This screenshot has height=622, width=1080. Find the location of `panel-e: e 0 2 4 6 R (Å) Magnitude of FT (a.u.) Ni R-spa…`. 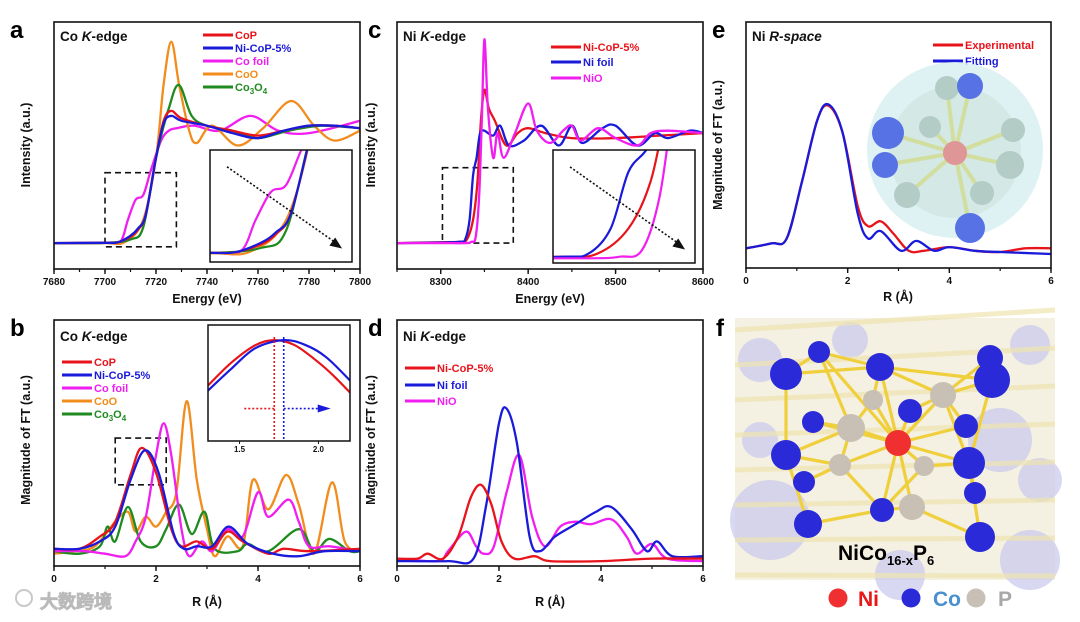

panel-e: e 0 2 4 6 R (Å) Magnitude of FT (a.u.) Ni R-spa… is located at coordinates (882, 160).